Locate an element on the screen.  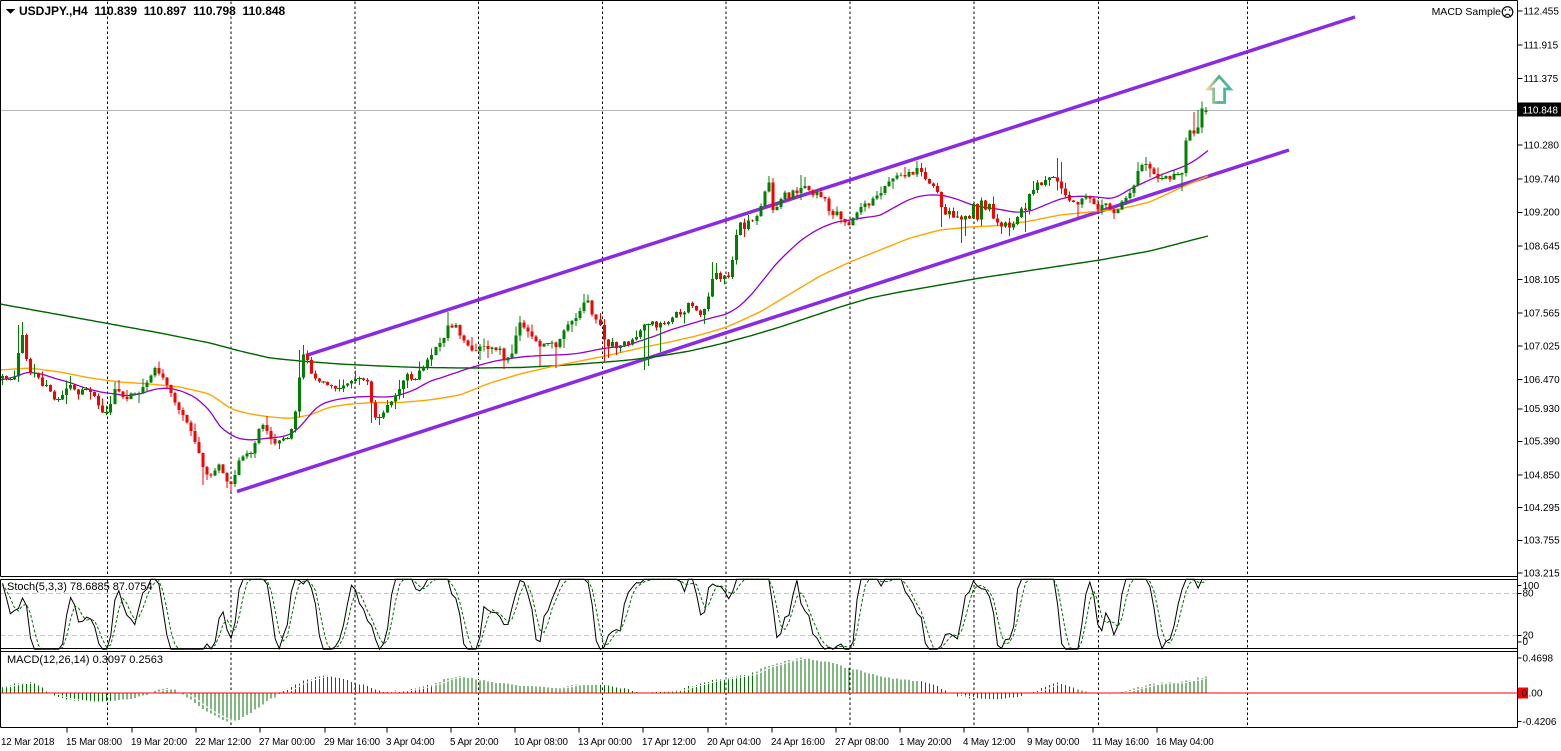
svg-text: 15 Mar 08:00 is located at coordinates (94, 742).